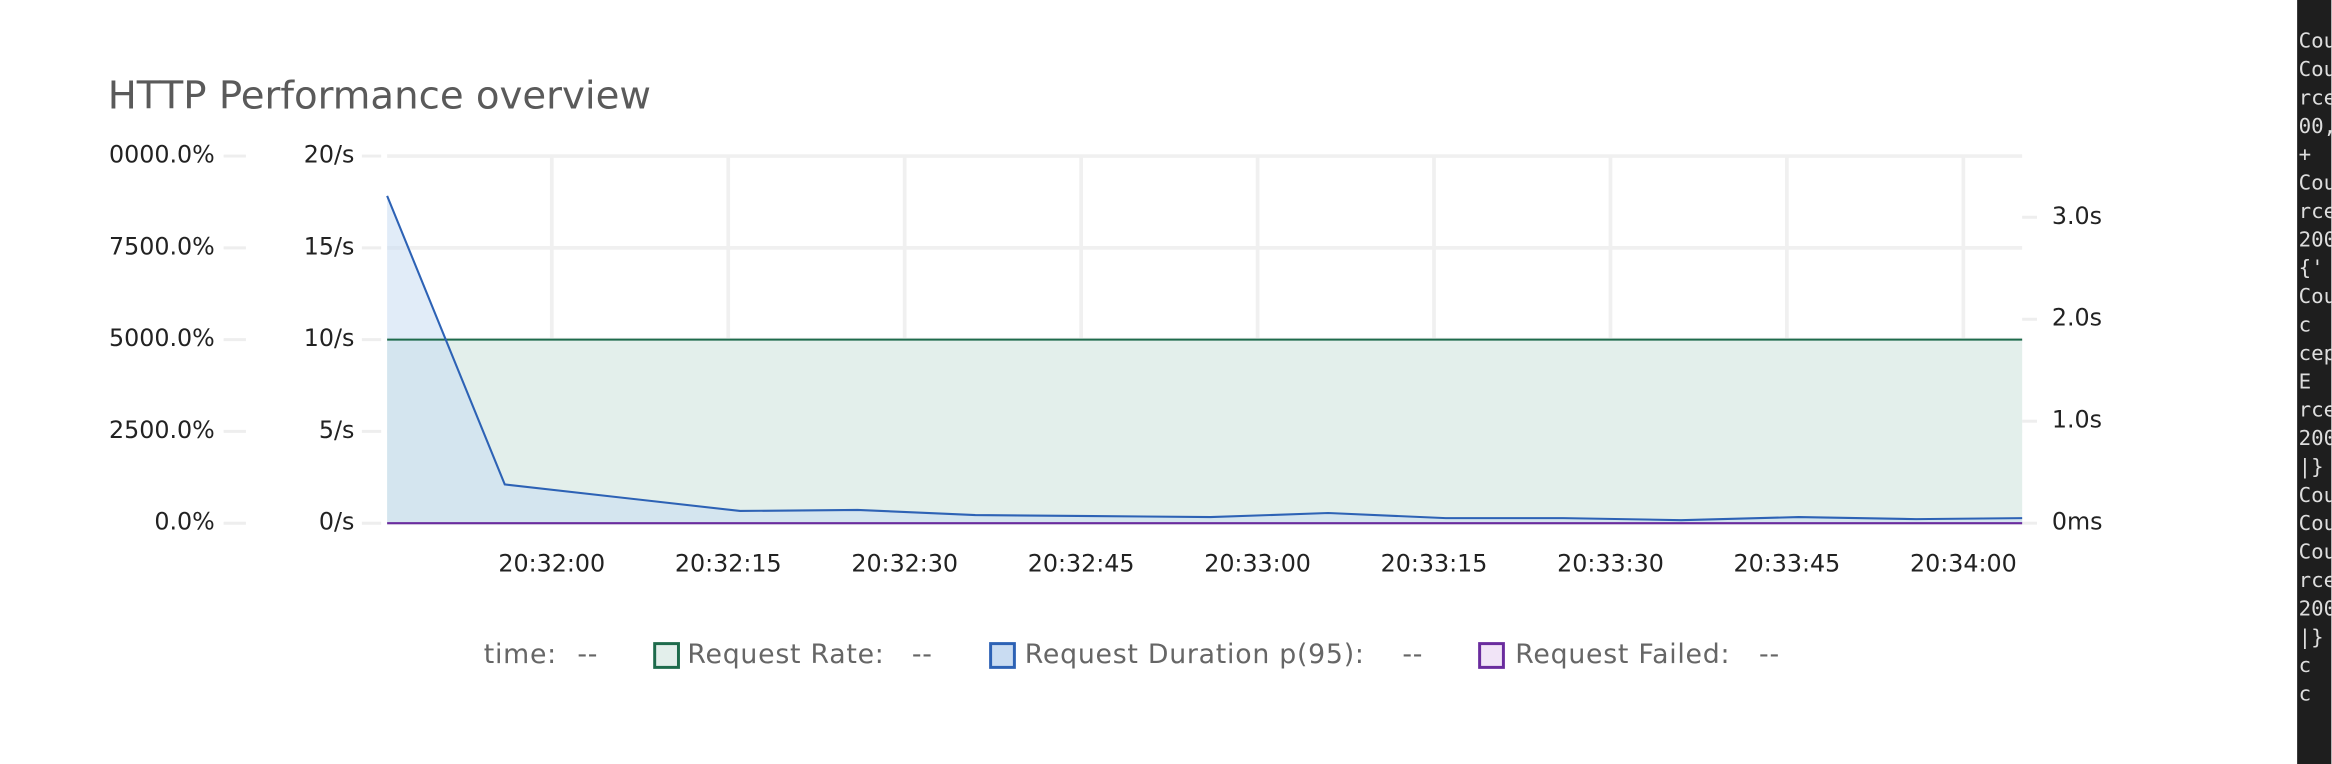  I want to click on y2-tick-label: 2.0s, so click(2077, 318).